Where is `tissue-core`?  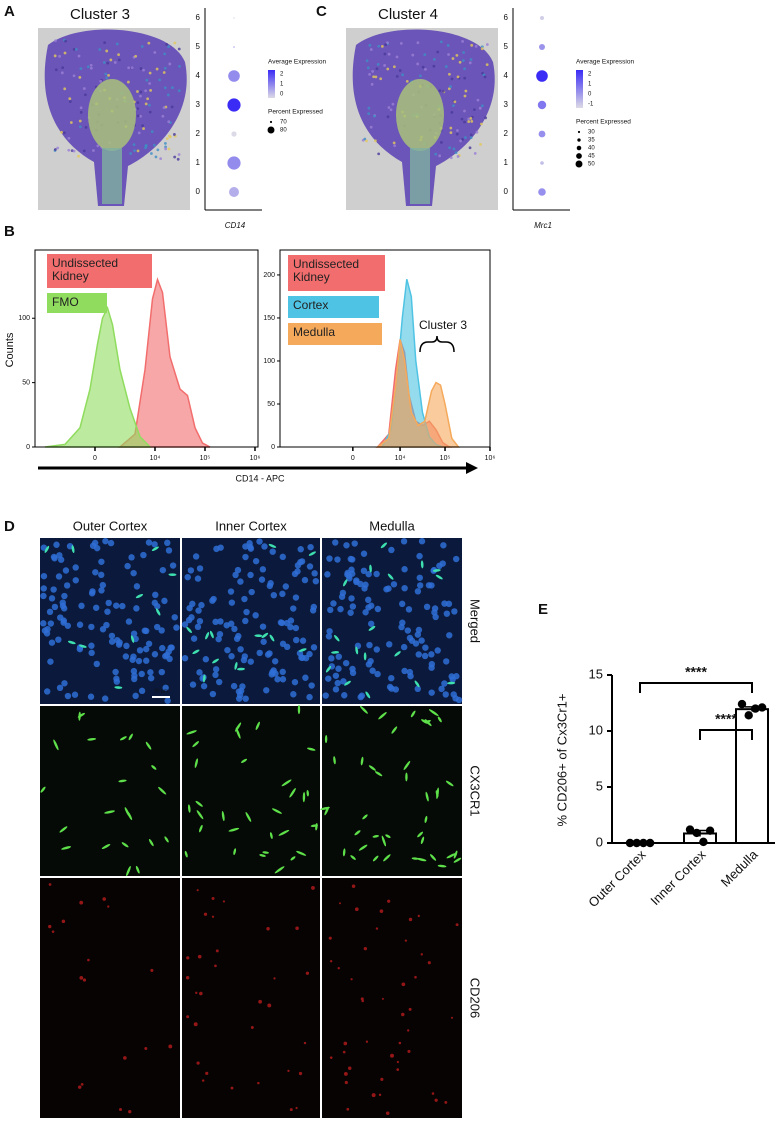 tissue-core is located at coordinates (112, 115).